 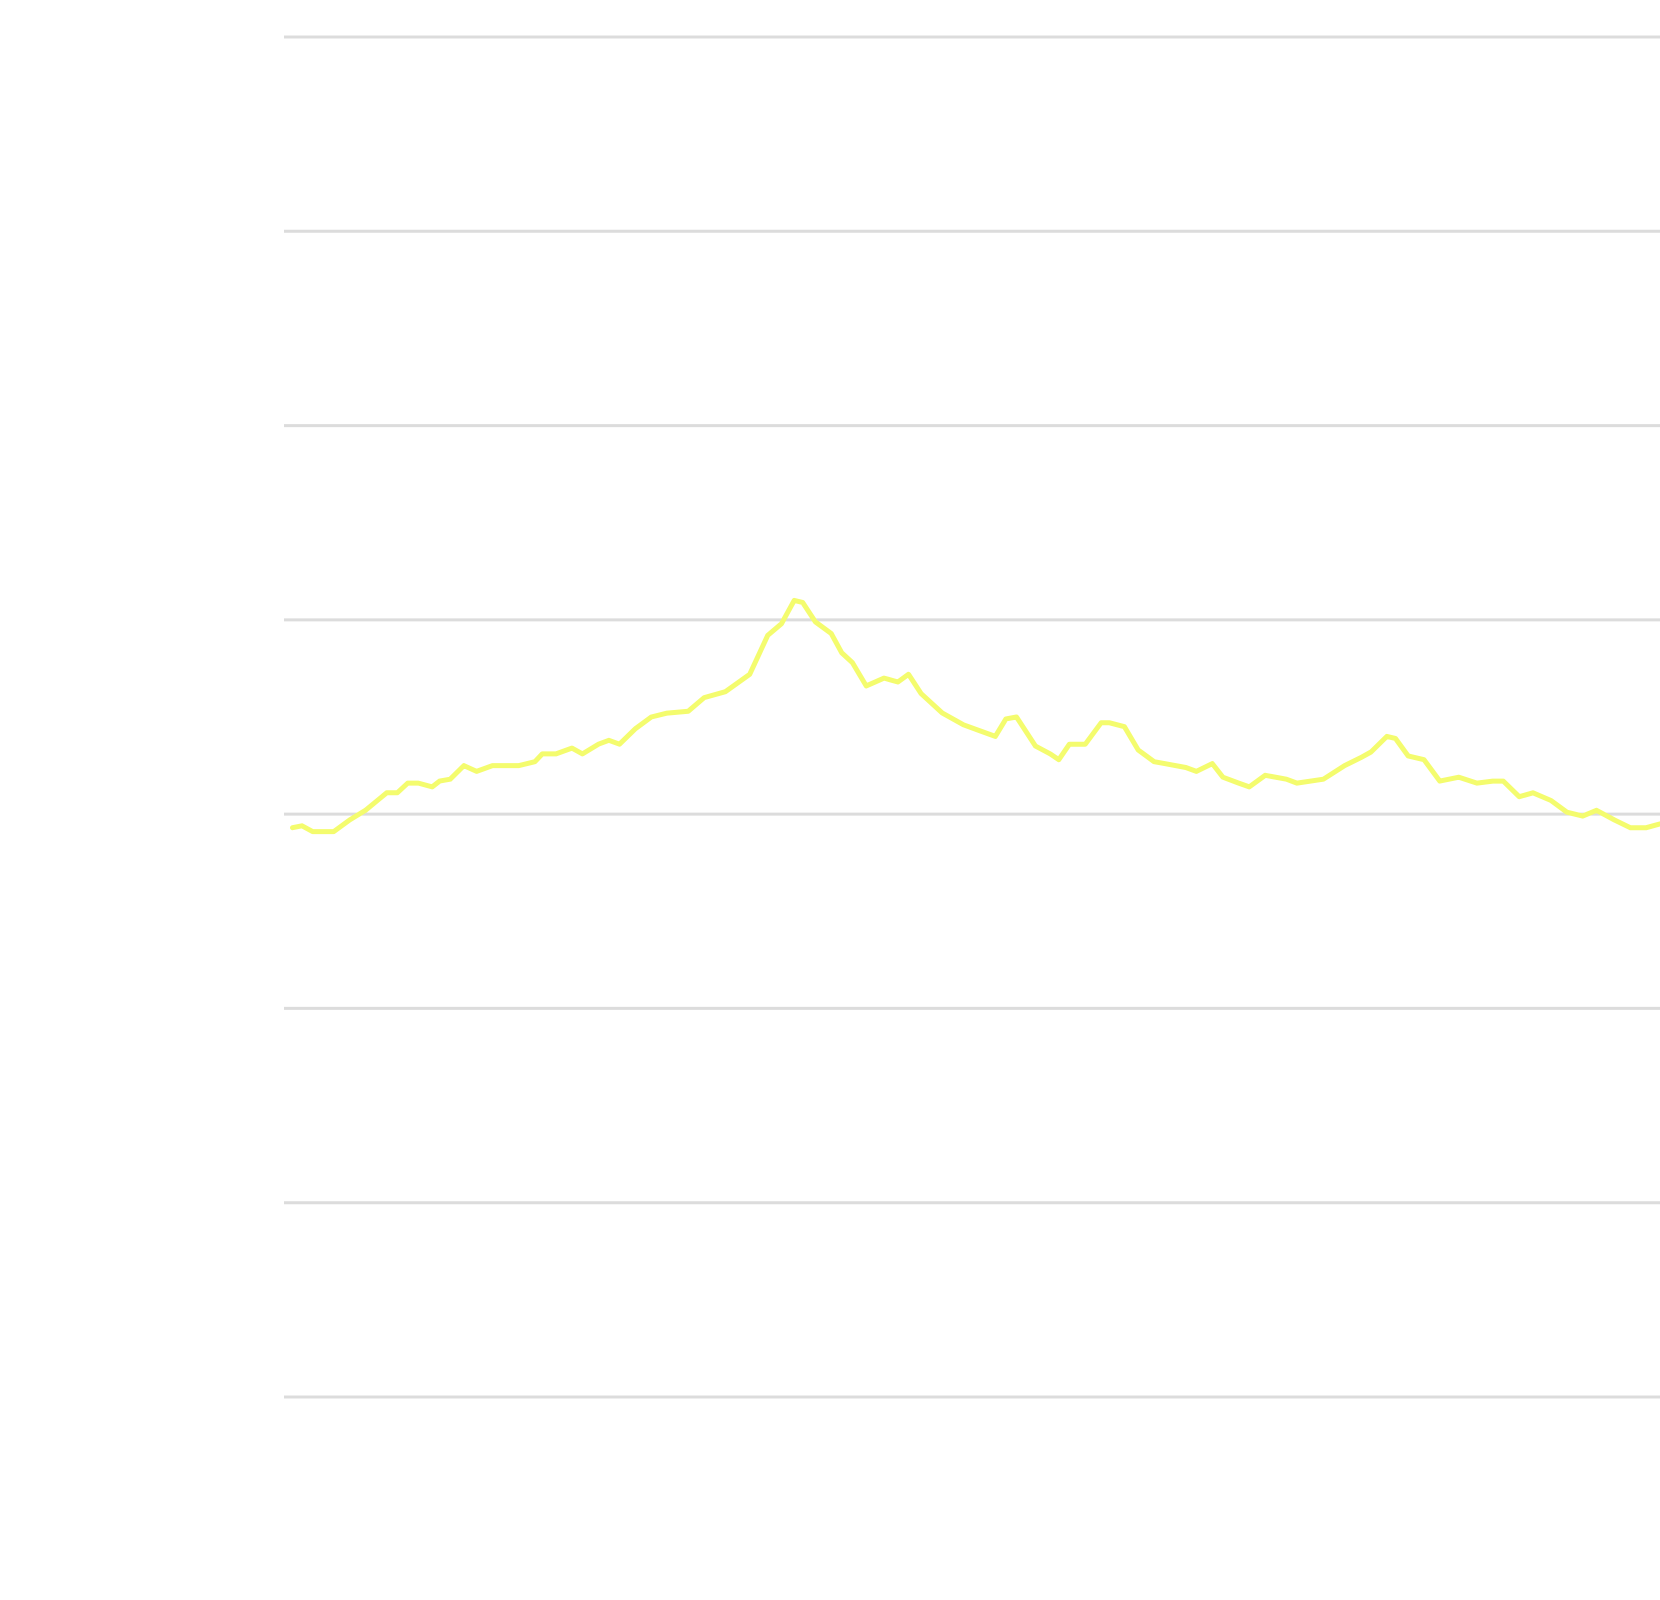 I want to click on line, so click(x=975, y=716).